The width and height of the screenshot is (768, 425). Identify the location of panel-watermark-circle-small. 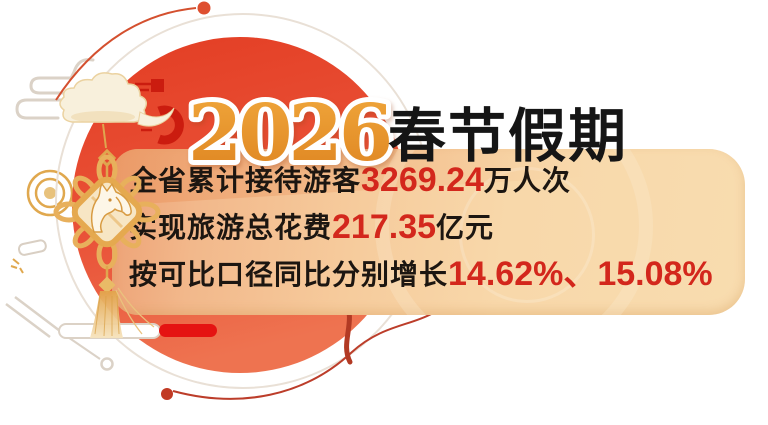
(527, 235).